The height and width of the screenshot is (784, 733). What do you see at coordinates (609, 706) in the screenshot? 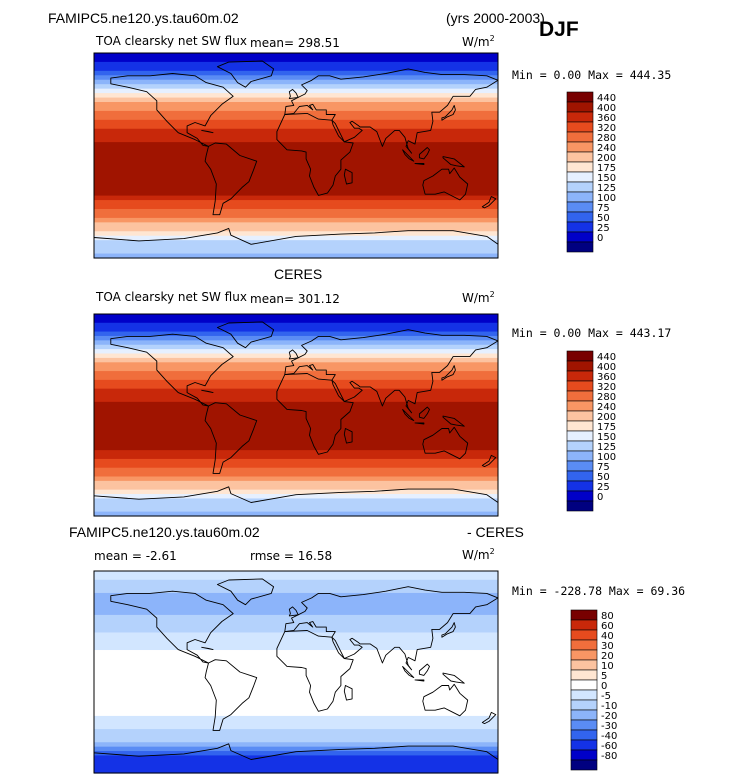
I see `colorbar-tick-label: -10` at bounding box center [609, 706].